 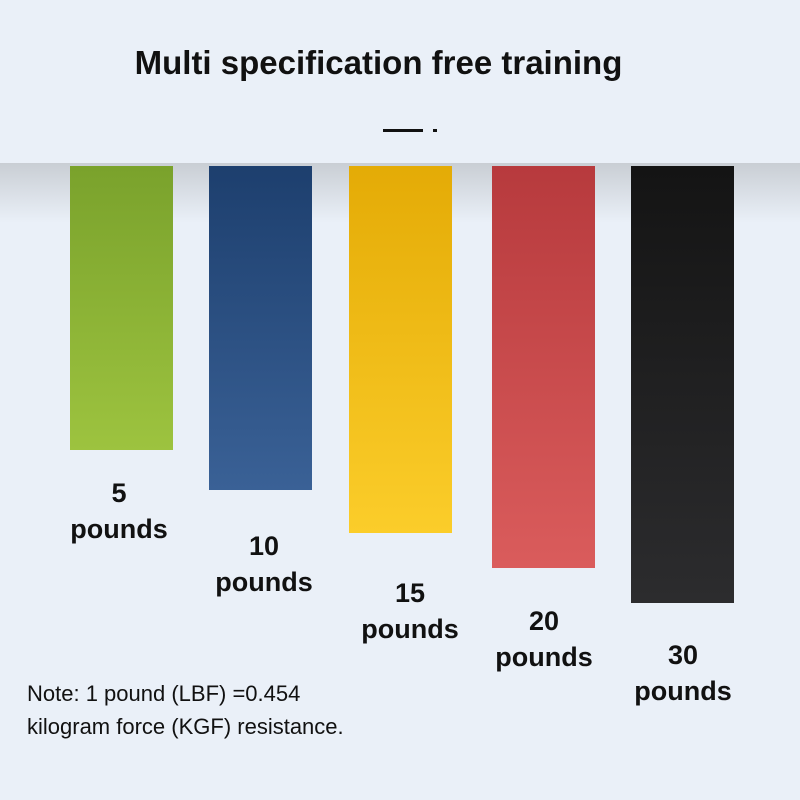 What do you see at coordinates (544, 639) in the screenshot?
I see `band-label: 20 pounds` at bounding box center [544, 639].